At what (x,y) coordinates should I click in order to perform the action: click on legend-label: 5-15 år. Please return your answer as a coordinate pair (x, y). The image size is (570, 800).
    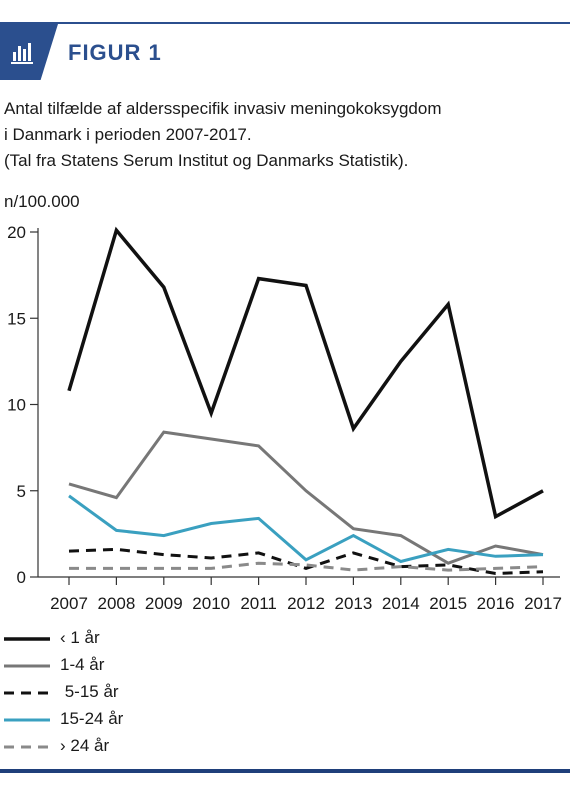
    Looking at the image, I should click on (89, 691).